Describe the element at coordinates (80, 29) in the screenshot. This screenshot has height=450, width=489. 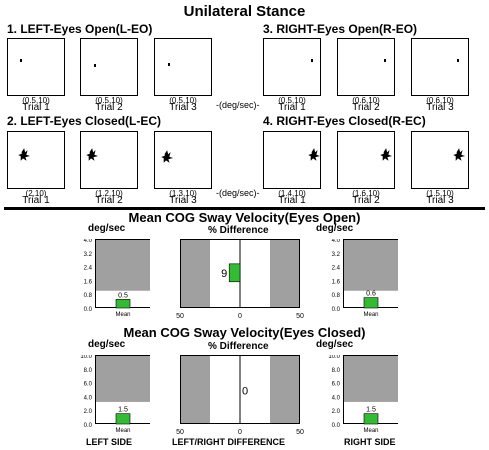
I see `trial-group-heading: 1. LEFT-Eyes Open(L-EO)` at that location.